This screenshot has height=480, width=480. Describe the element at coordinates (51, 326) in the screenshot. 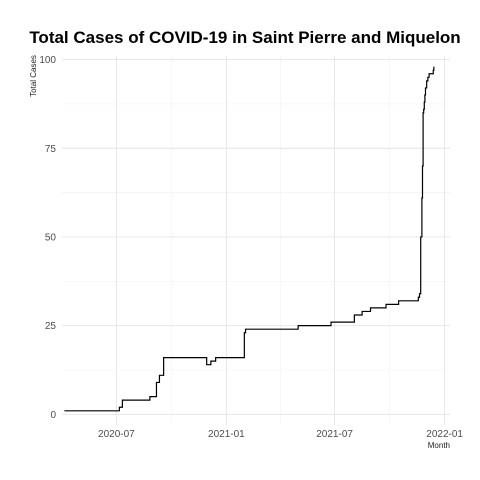

I see `y-tick-label: 25` at that location.